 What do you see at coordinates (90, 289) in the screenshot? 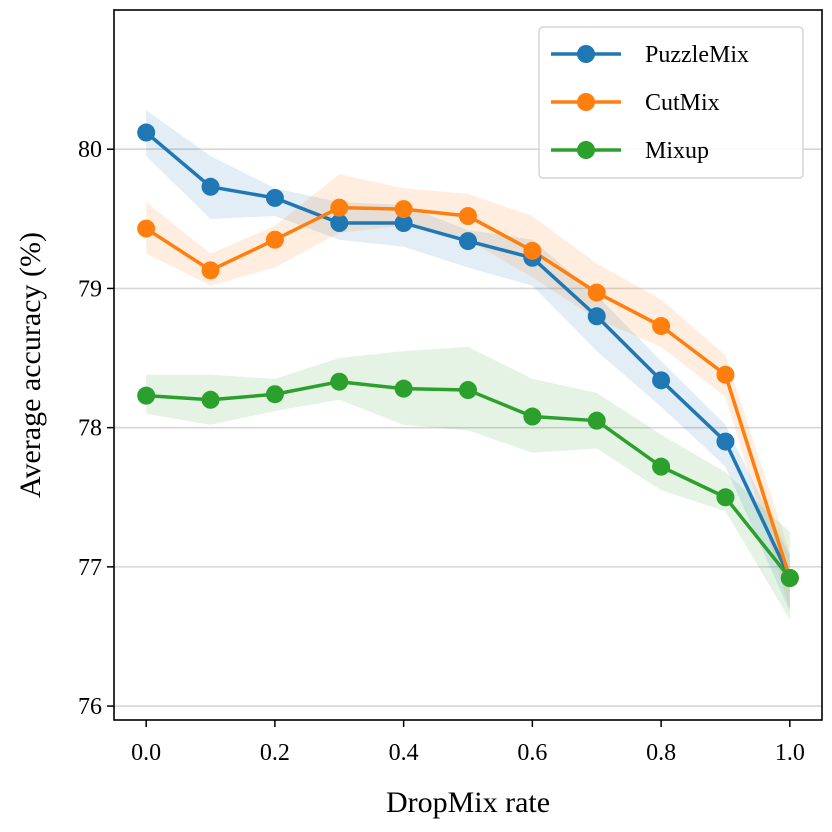
I see `y-tick-label: 79` at bounding box center [90, 289].